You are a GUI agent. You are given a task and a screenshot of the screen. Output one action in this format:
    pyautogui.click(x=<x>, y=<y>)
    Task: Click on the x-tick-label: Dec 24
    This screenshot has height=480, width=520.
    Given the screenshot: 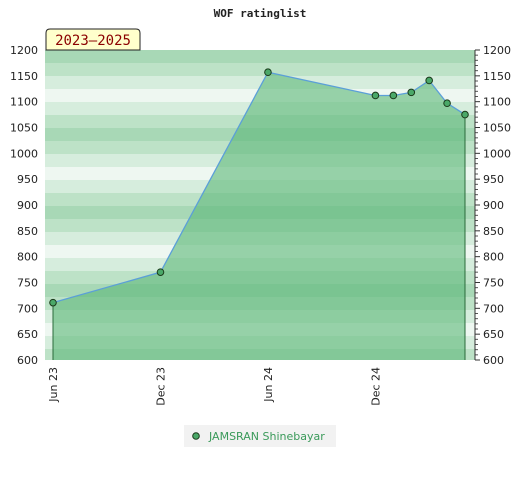 What is the action you would take?
    pyautogui.click(x=375, y=386)
    